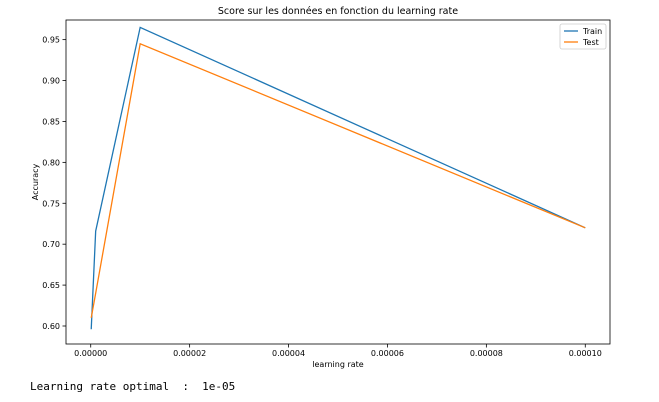 This screenshot has height=402, width=659. I want to click on legend-label-test: Test, so click(590, 42).